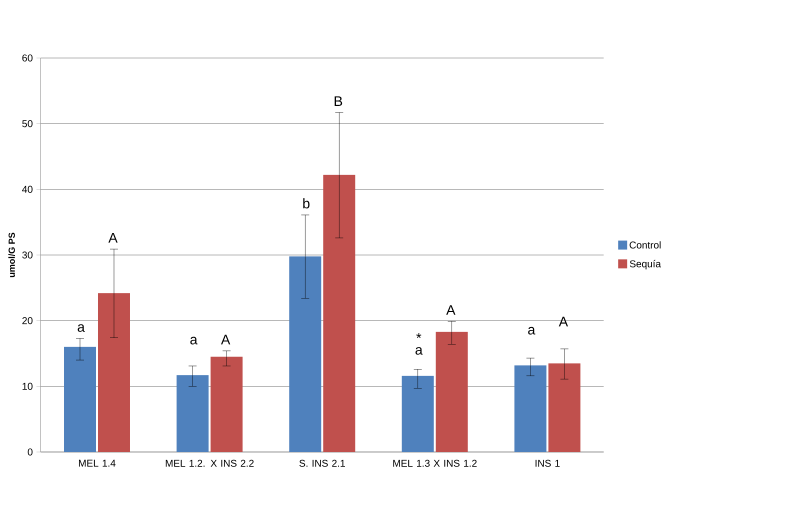 The width and height of the screenshot is (808, 508). What do you see at coordinates (645, 245) in the screenshot?
I see `legend-label: Control` at bounding box center [645, 245].